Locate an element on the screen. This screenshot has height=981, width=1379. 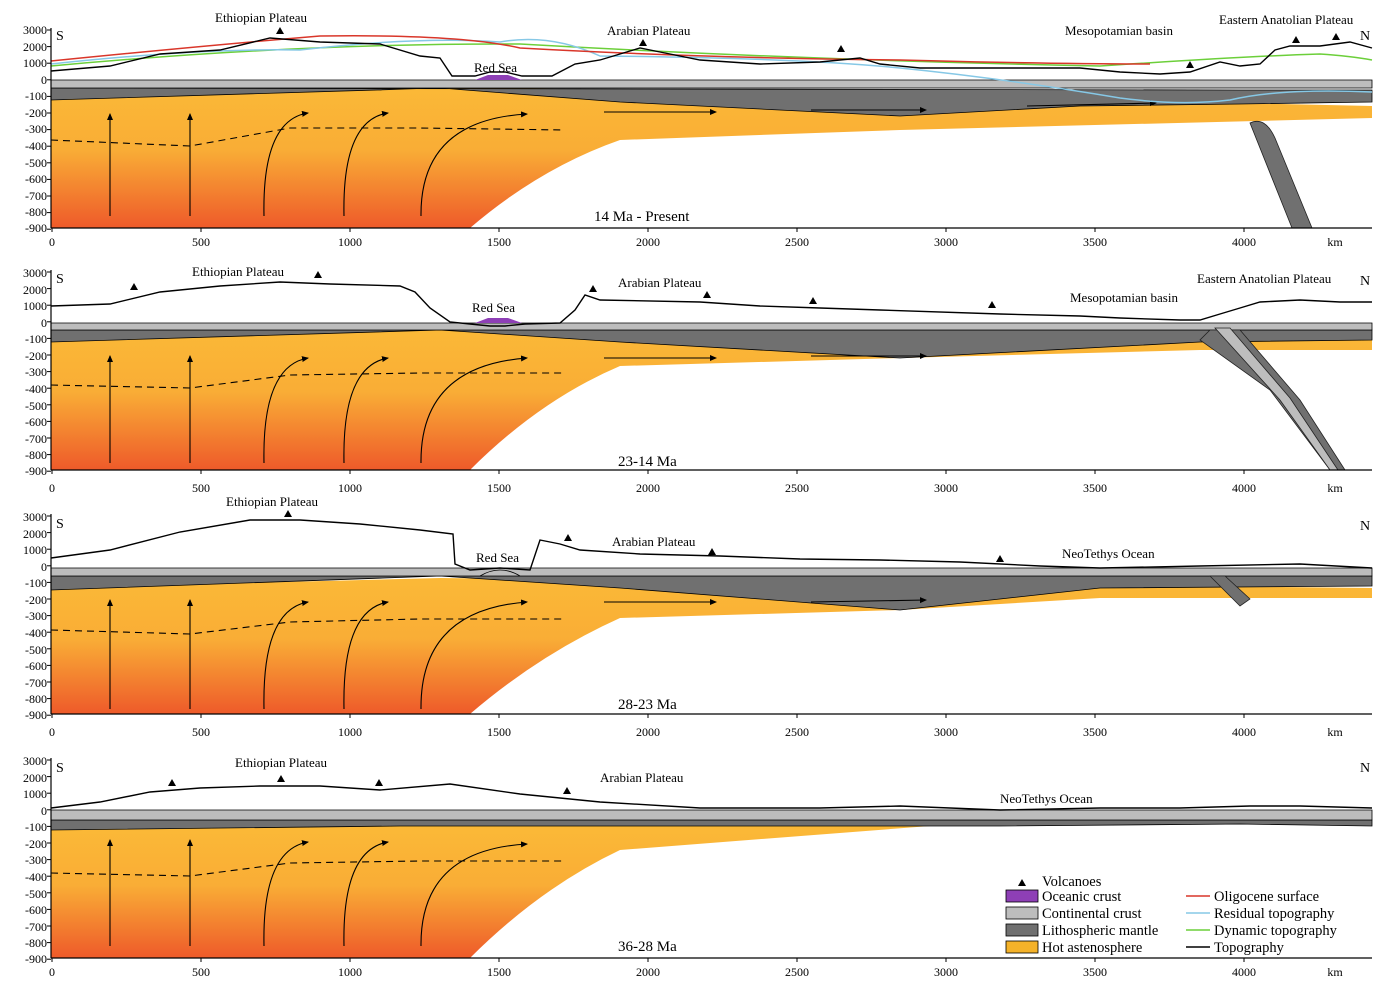
place-label-neotethys-ocean: NeoTethys Ocean is located at coordinates (1108, 553).